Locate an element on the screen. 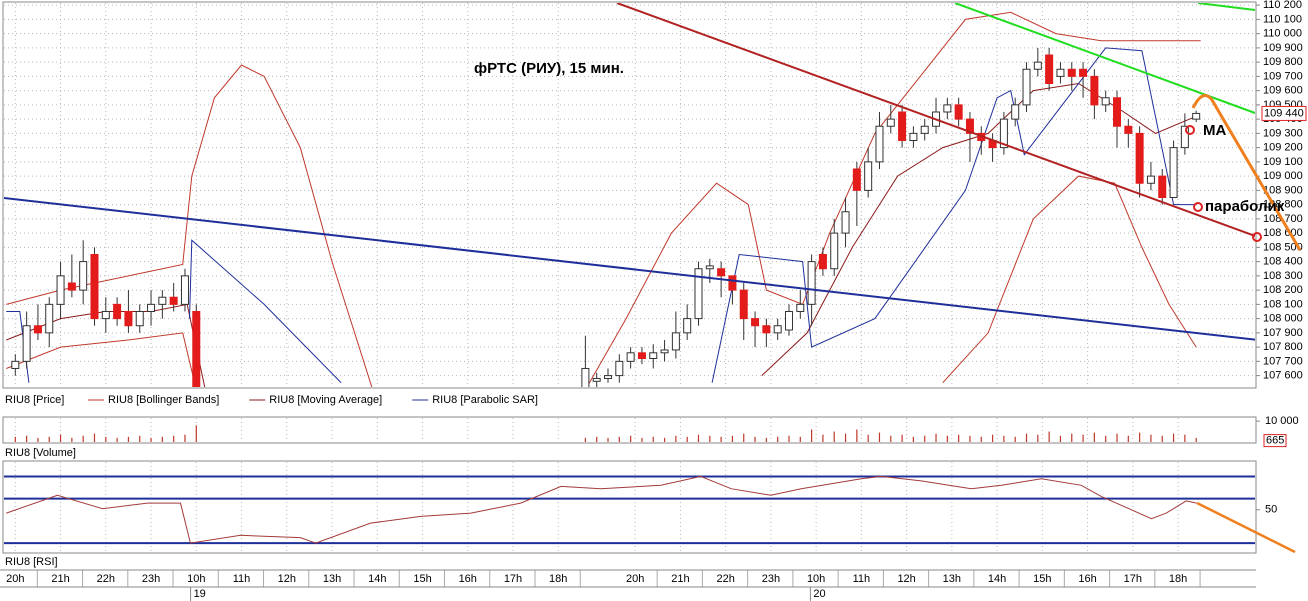 Image resolution: width=1308 pixels, height=601 pixels. marker is located at coordinates (1190, 130).